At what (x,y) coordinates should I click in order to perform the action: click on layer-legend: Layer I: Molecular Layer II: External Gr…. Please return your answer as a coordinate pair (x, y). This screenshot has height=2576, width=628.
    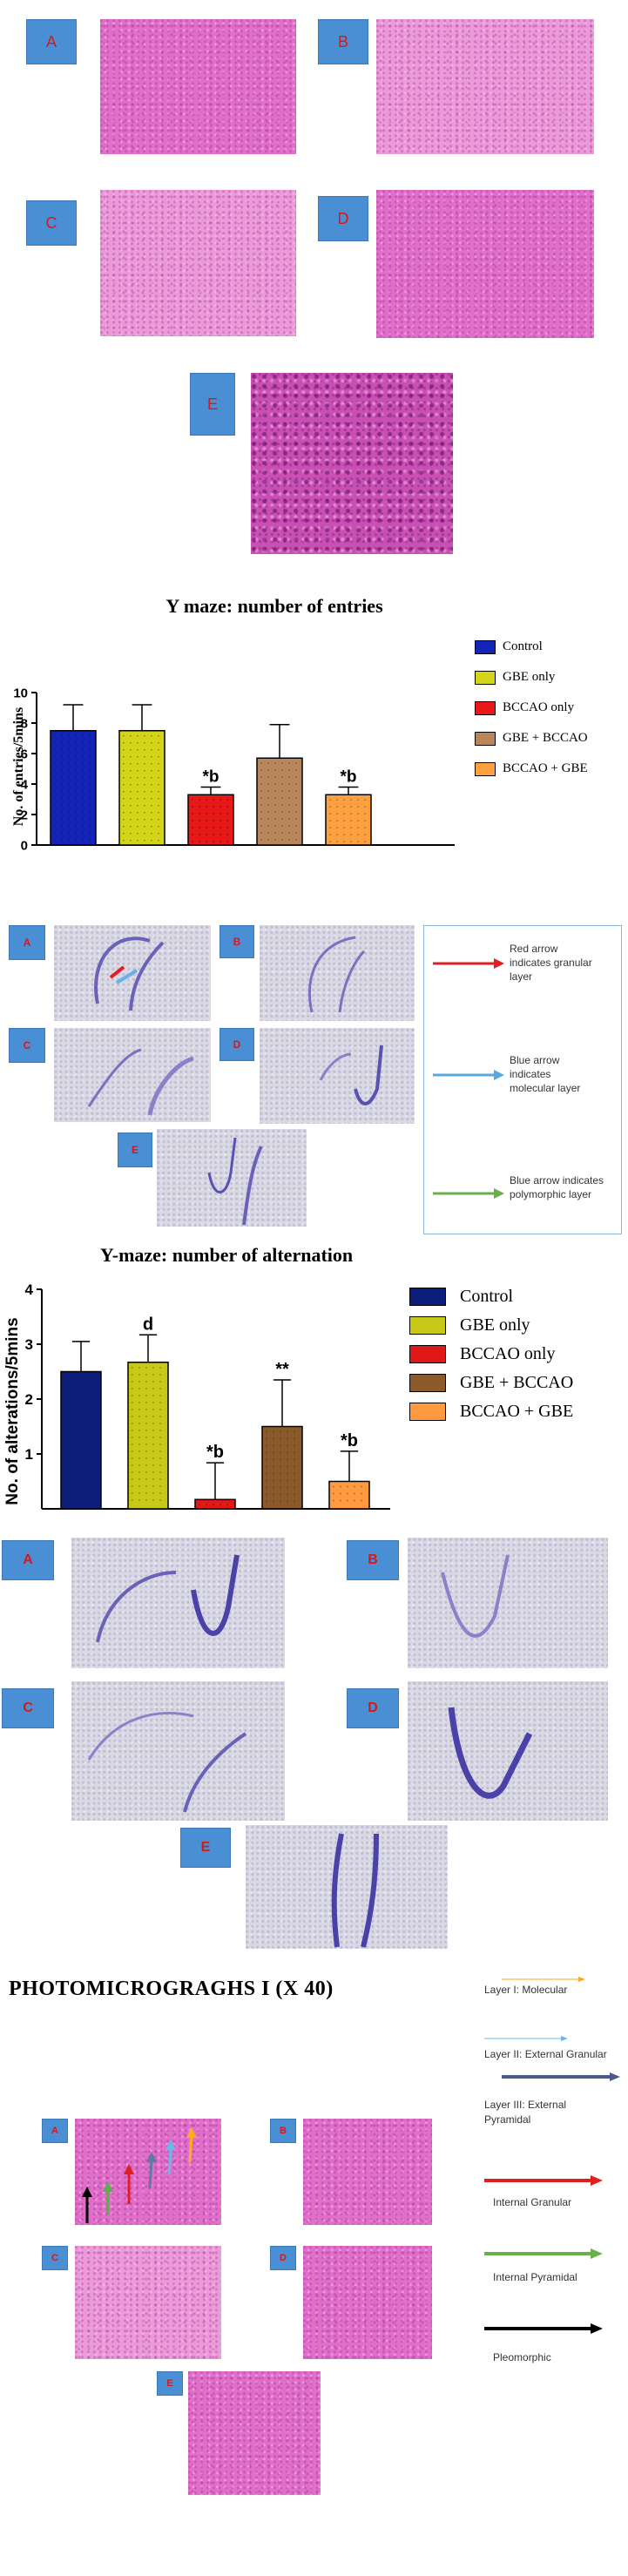
    Looking at the image, I should click on (554, 2254).